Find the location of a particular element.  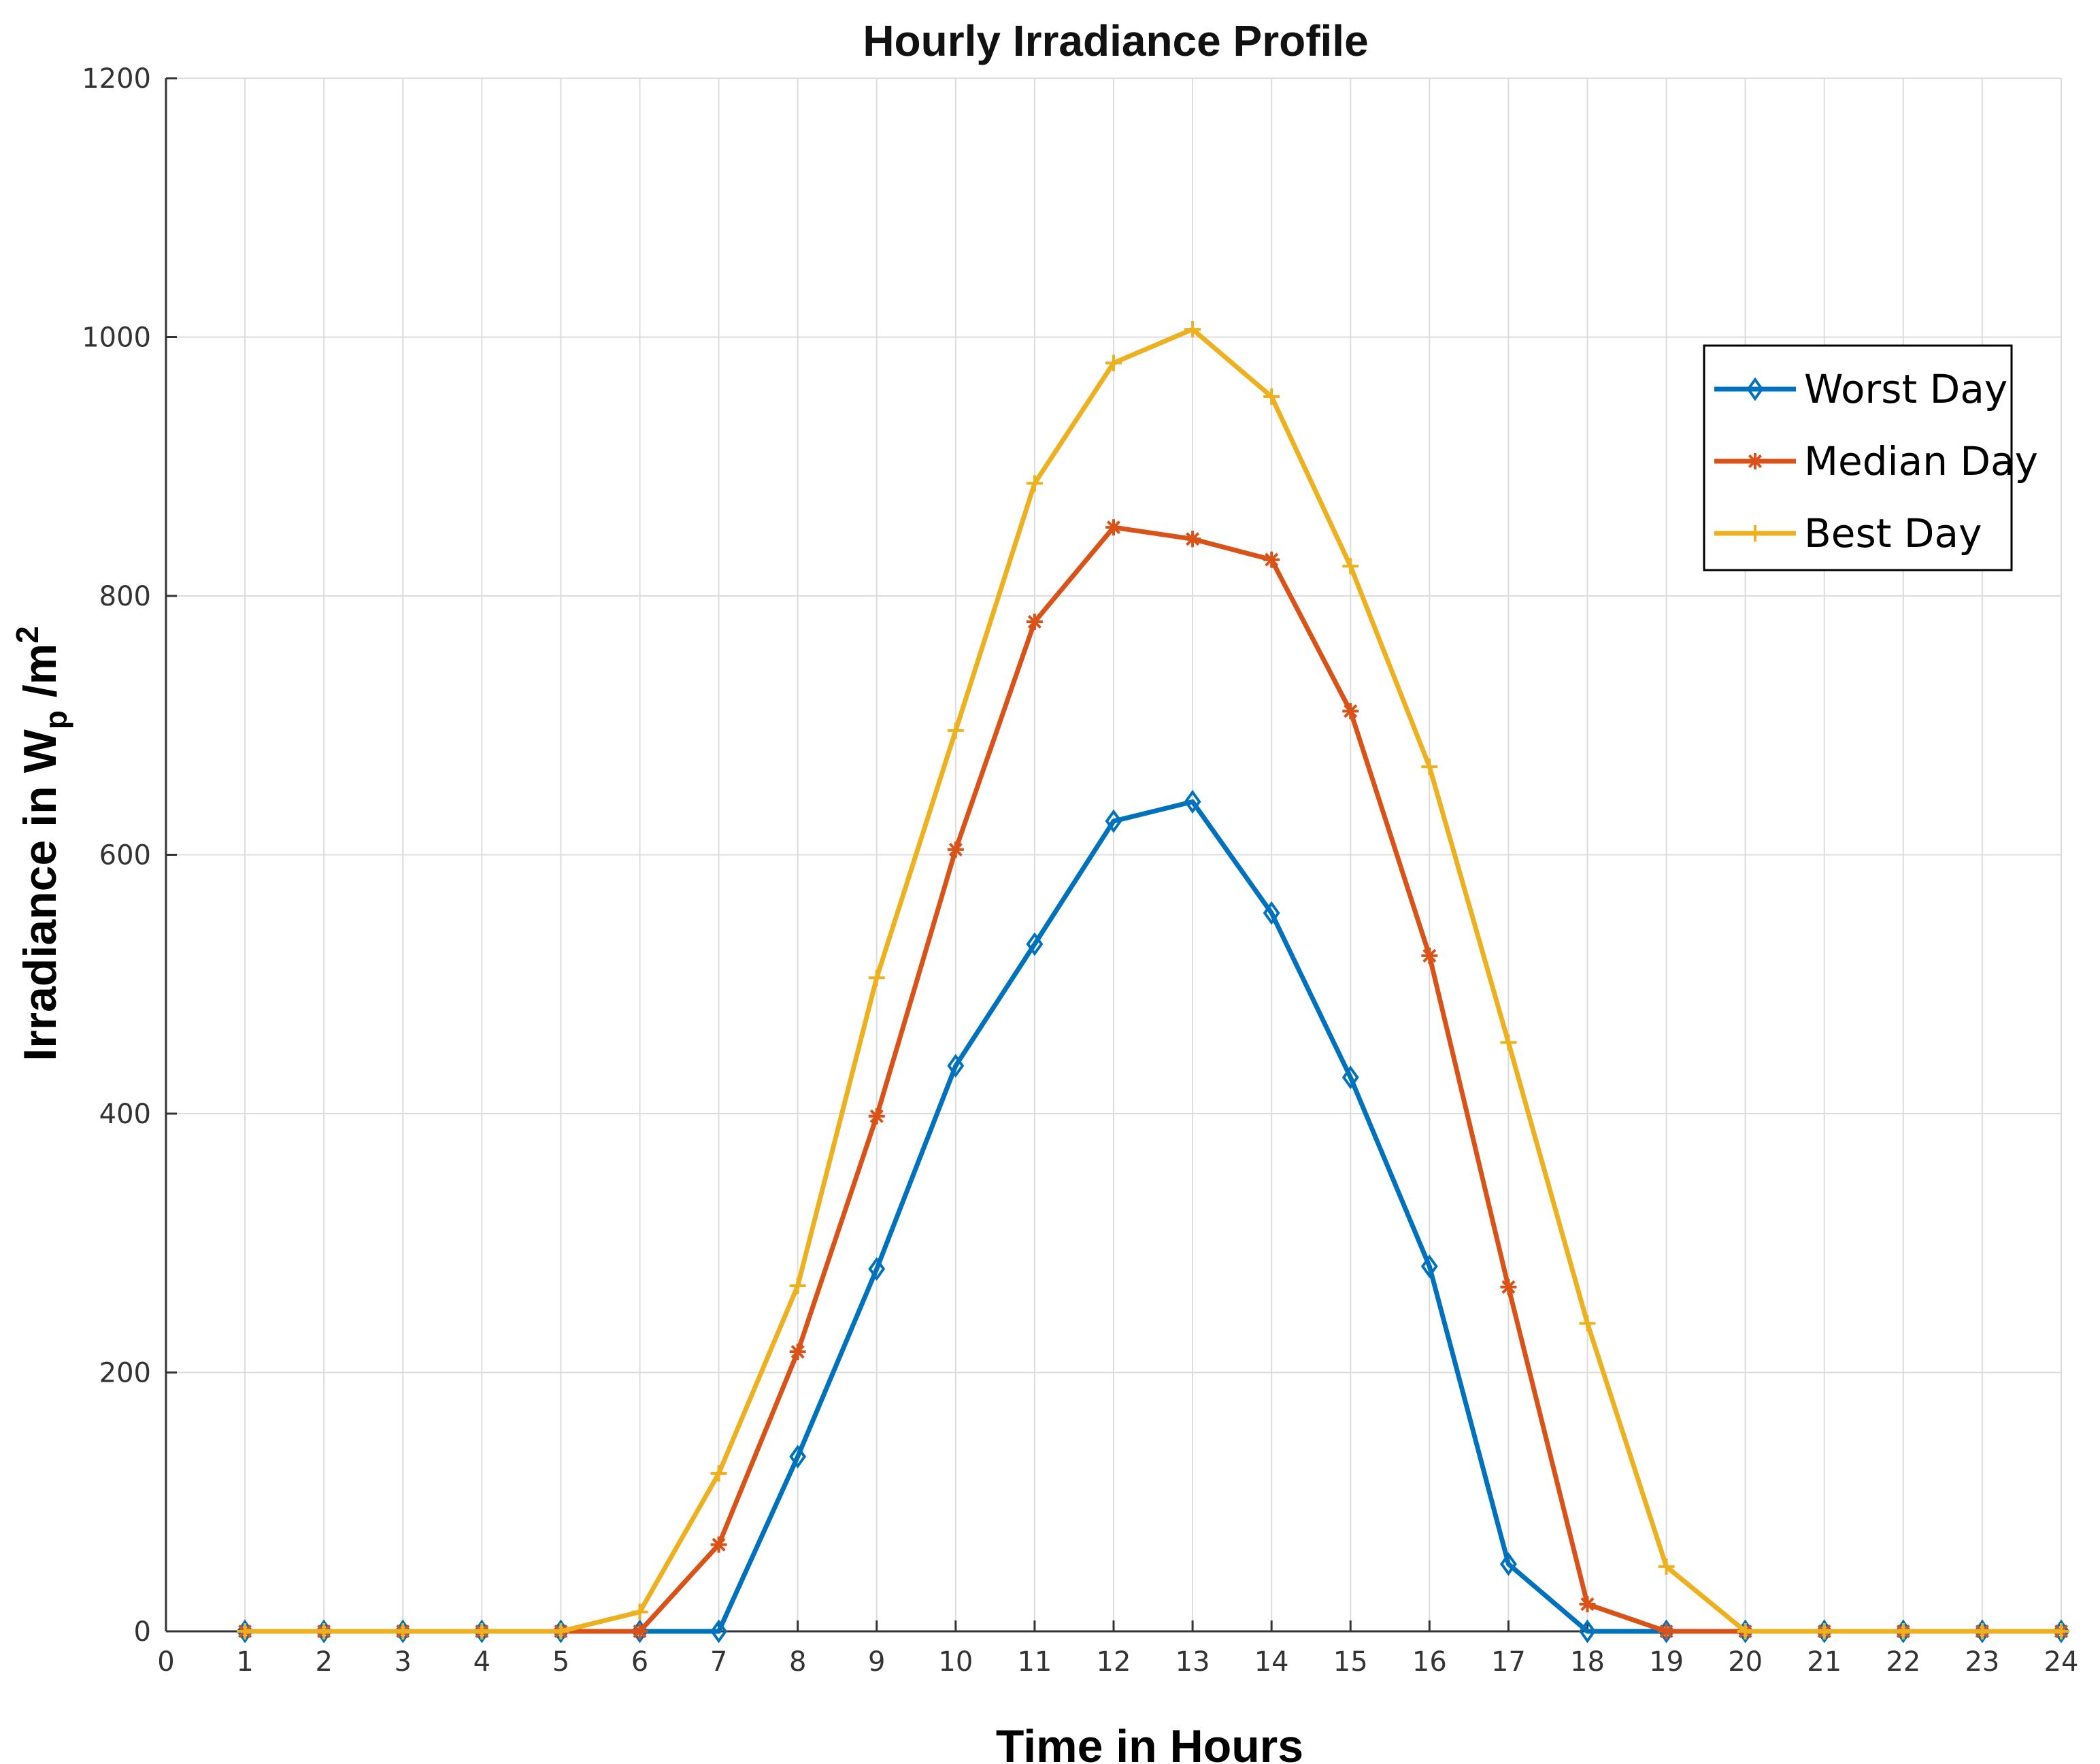

x-tick-label: 13 is located at coordinates (1193, 1662).